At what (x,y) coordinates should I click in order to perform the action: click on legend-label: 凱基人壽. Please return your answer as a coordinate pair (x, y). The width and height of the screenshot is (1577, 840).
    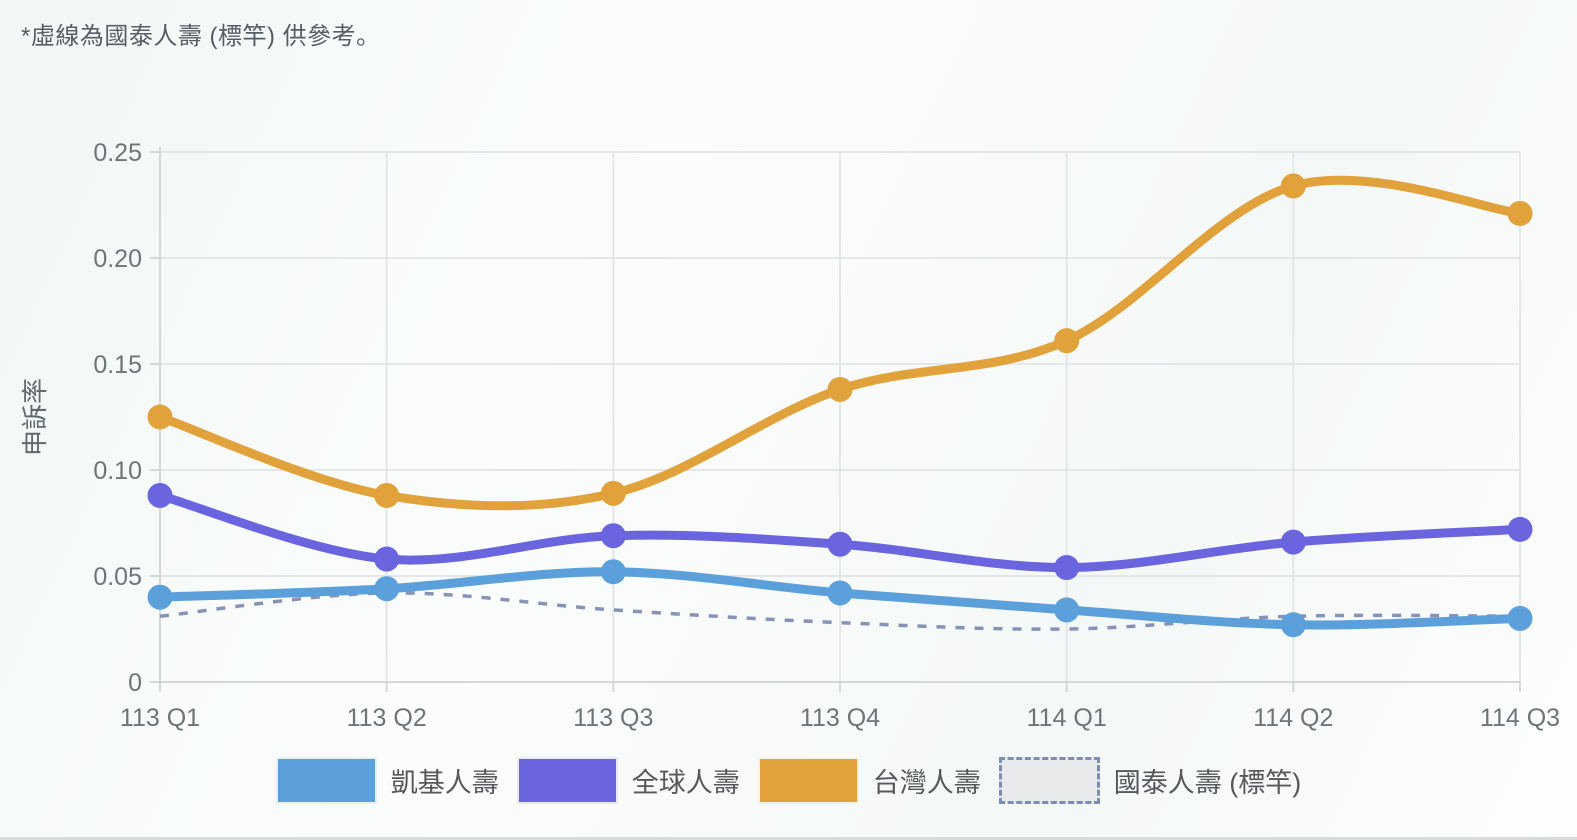
    Looking at the image, I should click on (444, 783).